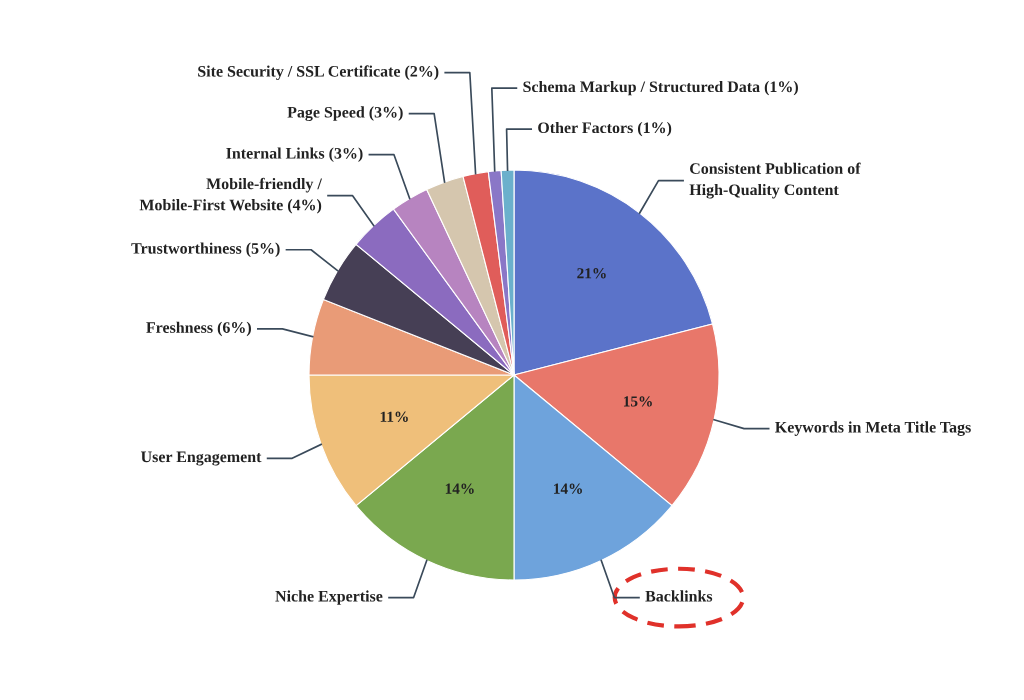 The image size is (1024, 700). I want to click on data-label: 21%, so click(591, 273).